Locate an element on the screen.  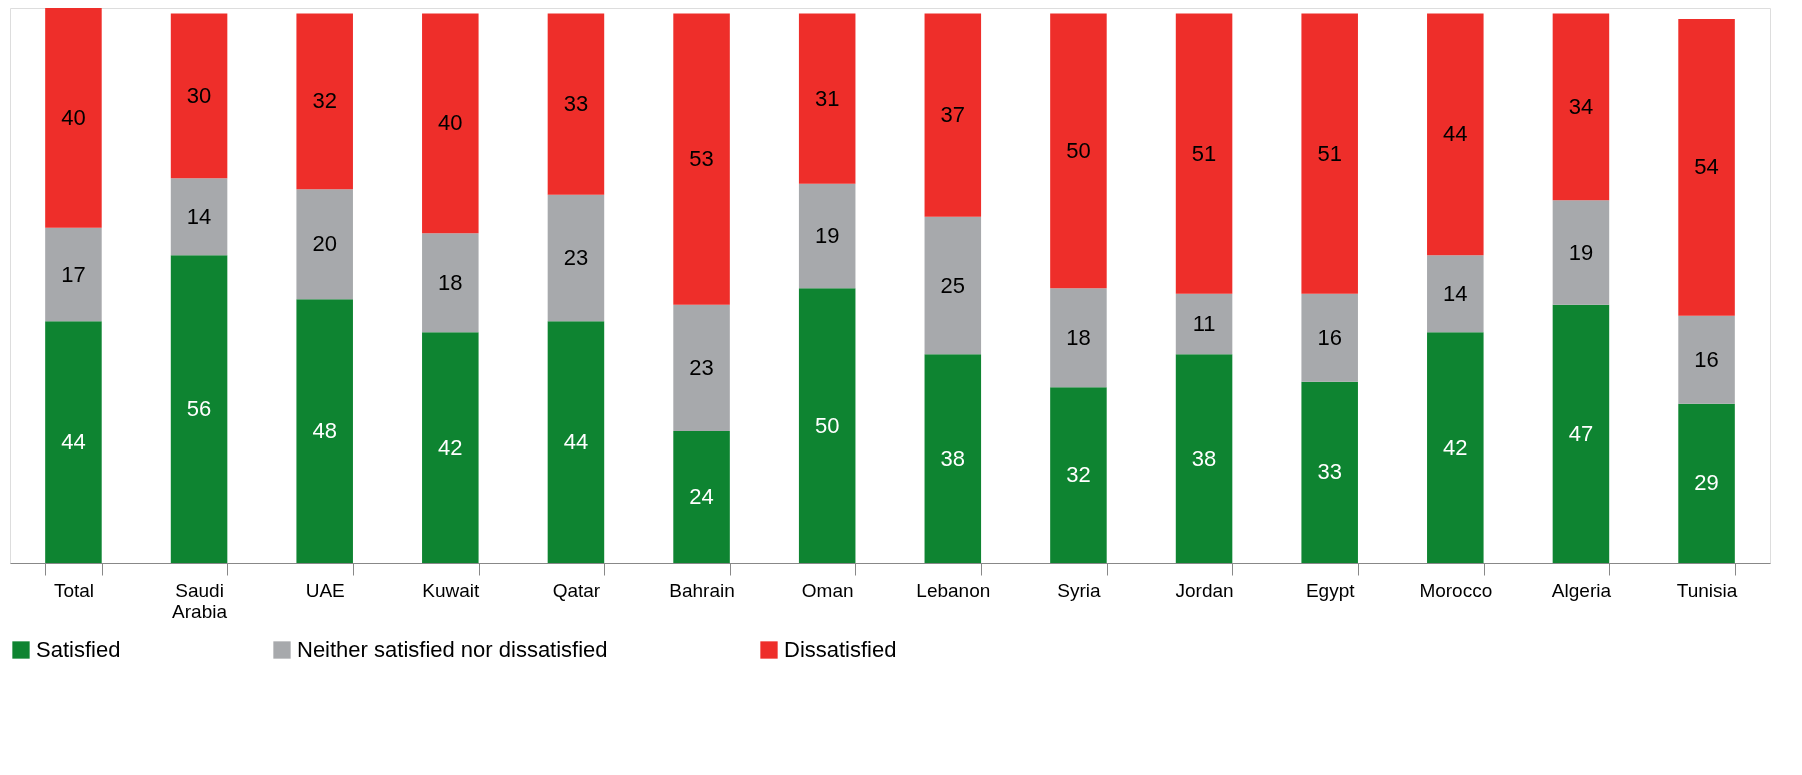
x-tick-label: Egypt is located at coordinates (1330, 590).